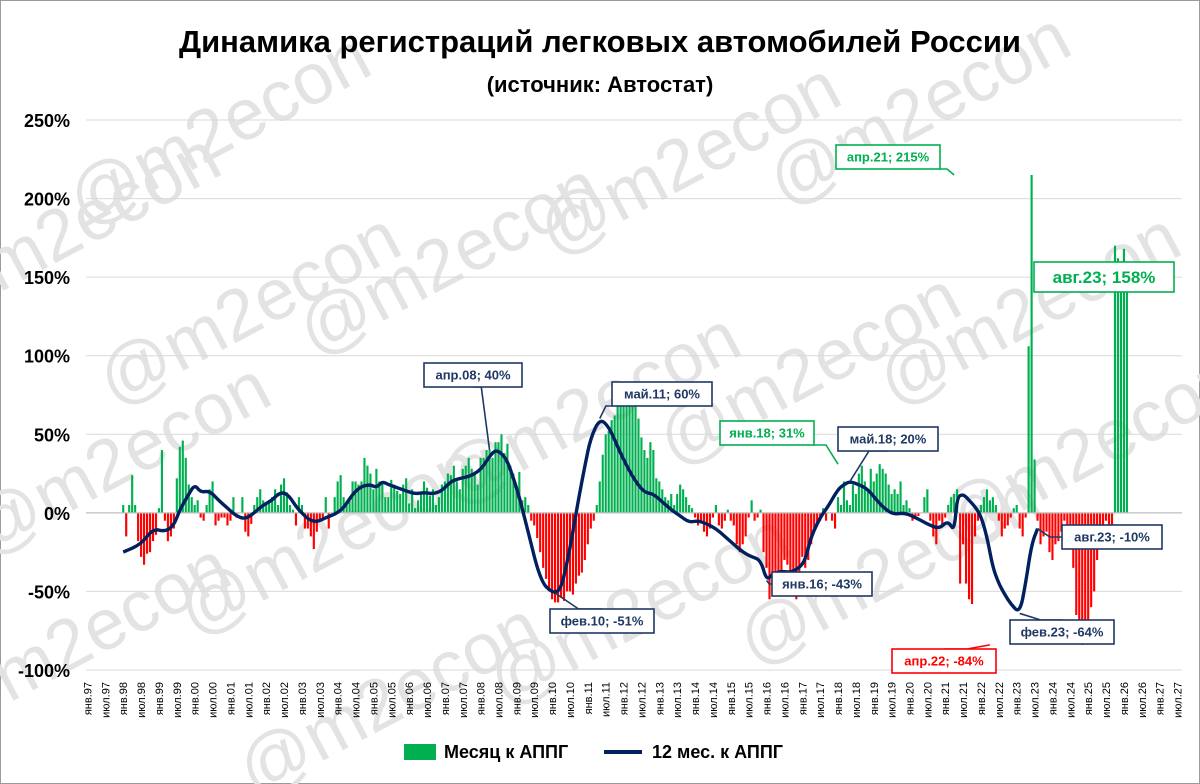 This screenshot has height=784, width=1200. What do you see at coordinates (517, 698) in the screenshot?
I see `x-tick-label: янв.09` at bounding box center [517, 698].